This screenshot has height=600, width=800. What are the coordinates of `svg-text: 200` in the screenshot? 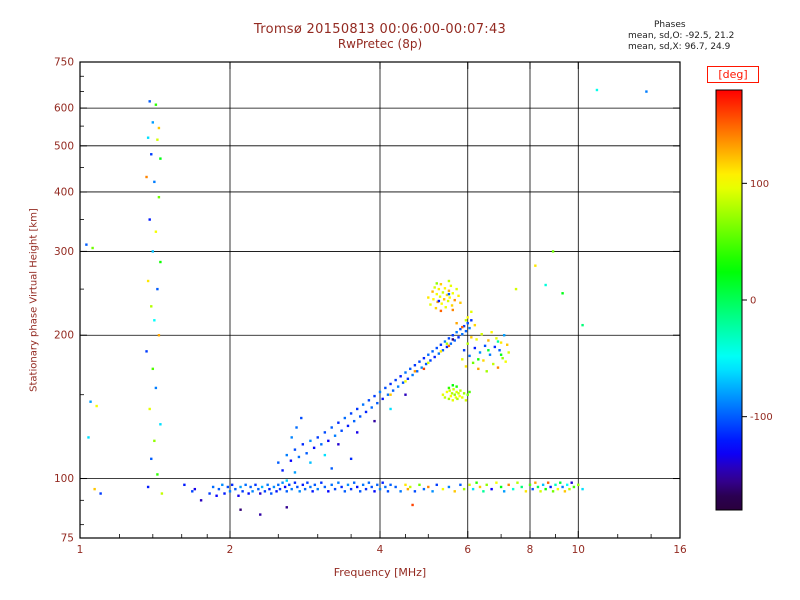 It's located at (64, 336).